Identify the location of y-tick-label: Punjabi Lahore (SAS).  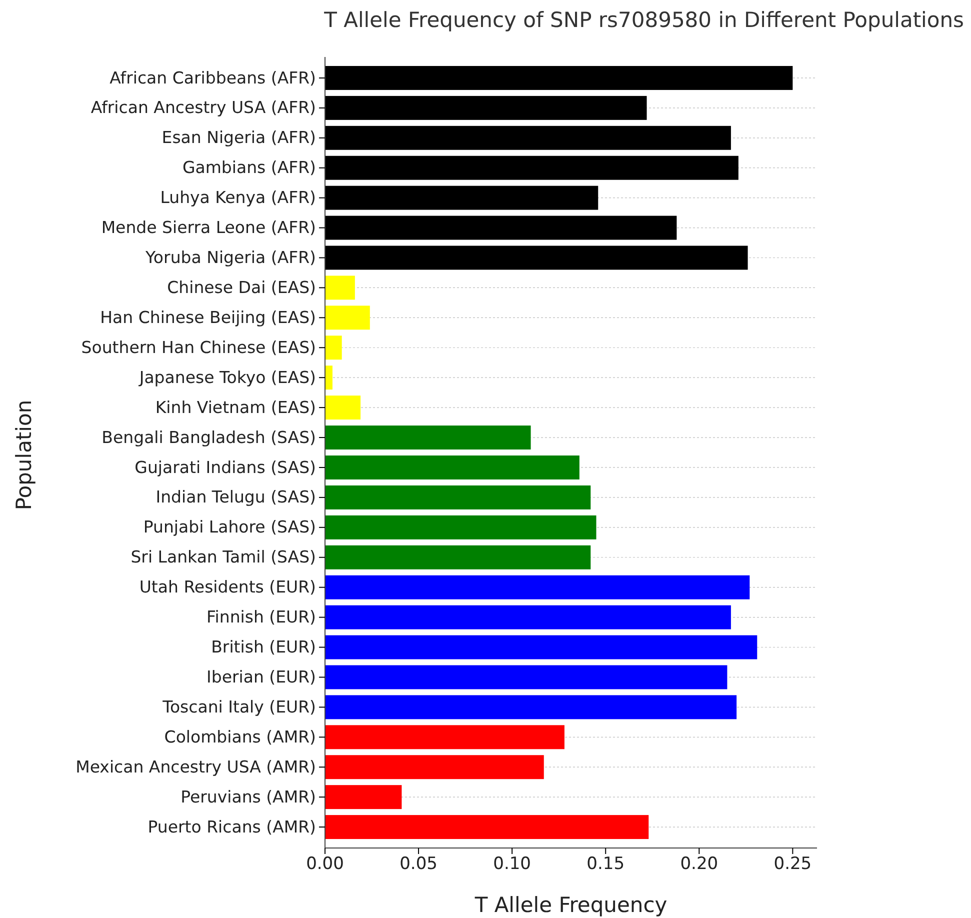
(229, 527).